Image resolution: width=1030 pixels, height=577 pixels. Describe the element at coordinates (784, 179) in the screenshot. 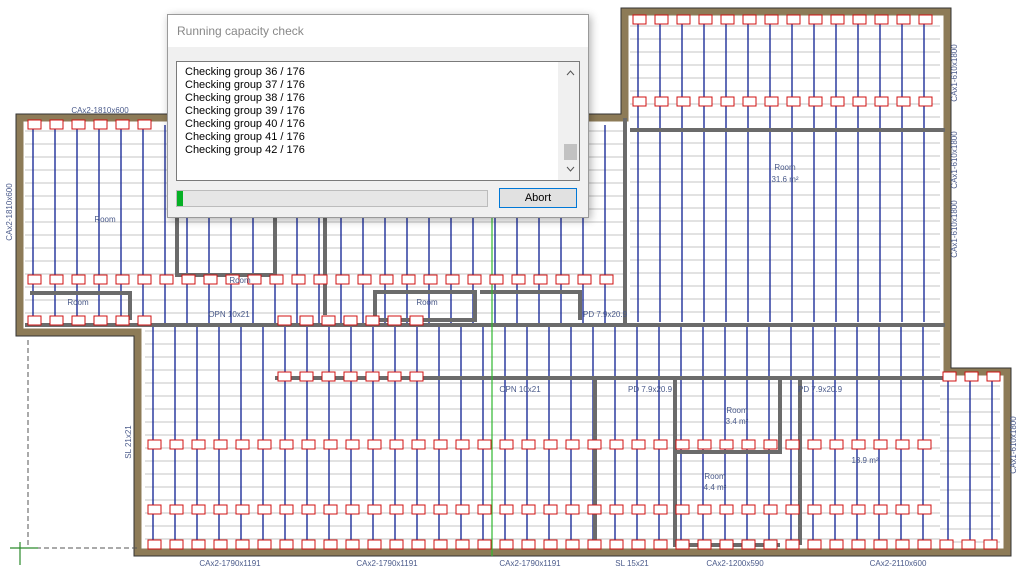

I see `plan-label: 31.6 m²` at that location.